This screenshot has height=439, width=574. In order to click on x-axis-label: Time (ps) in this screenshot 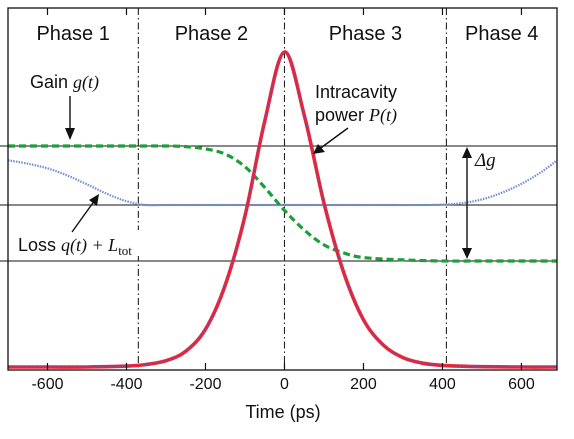, I will do `click(282, 412)`.